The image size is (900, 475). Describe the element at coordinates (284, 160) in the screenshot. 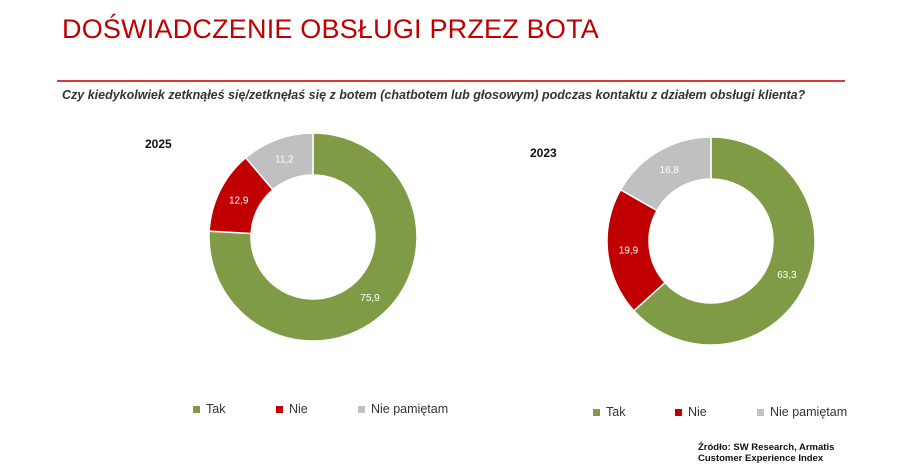

I see `data-label-nie-pamietam: 11,2` at that location.